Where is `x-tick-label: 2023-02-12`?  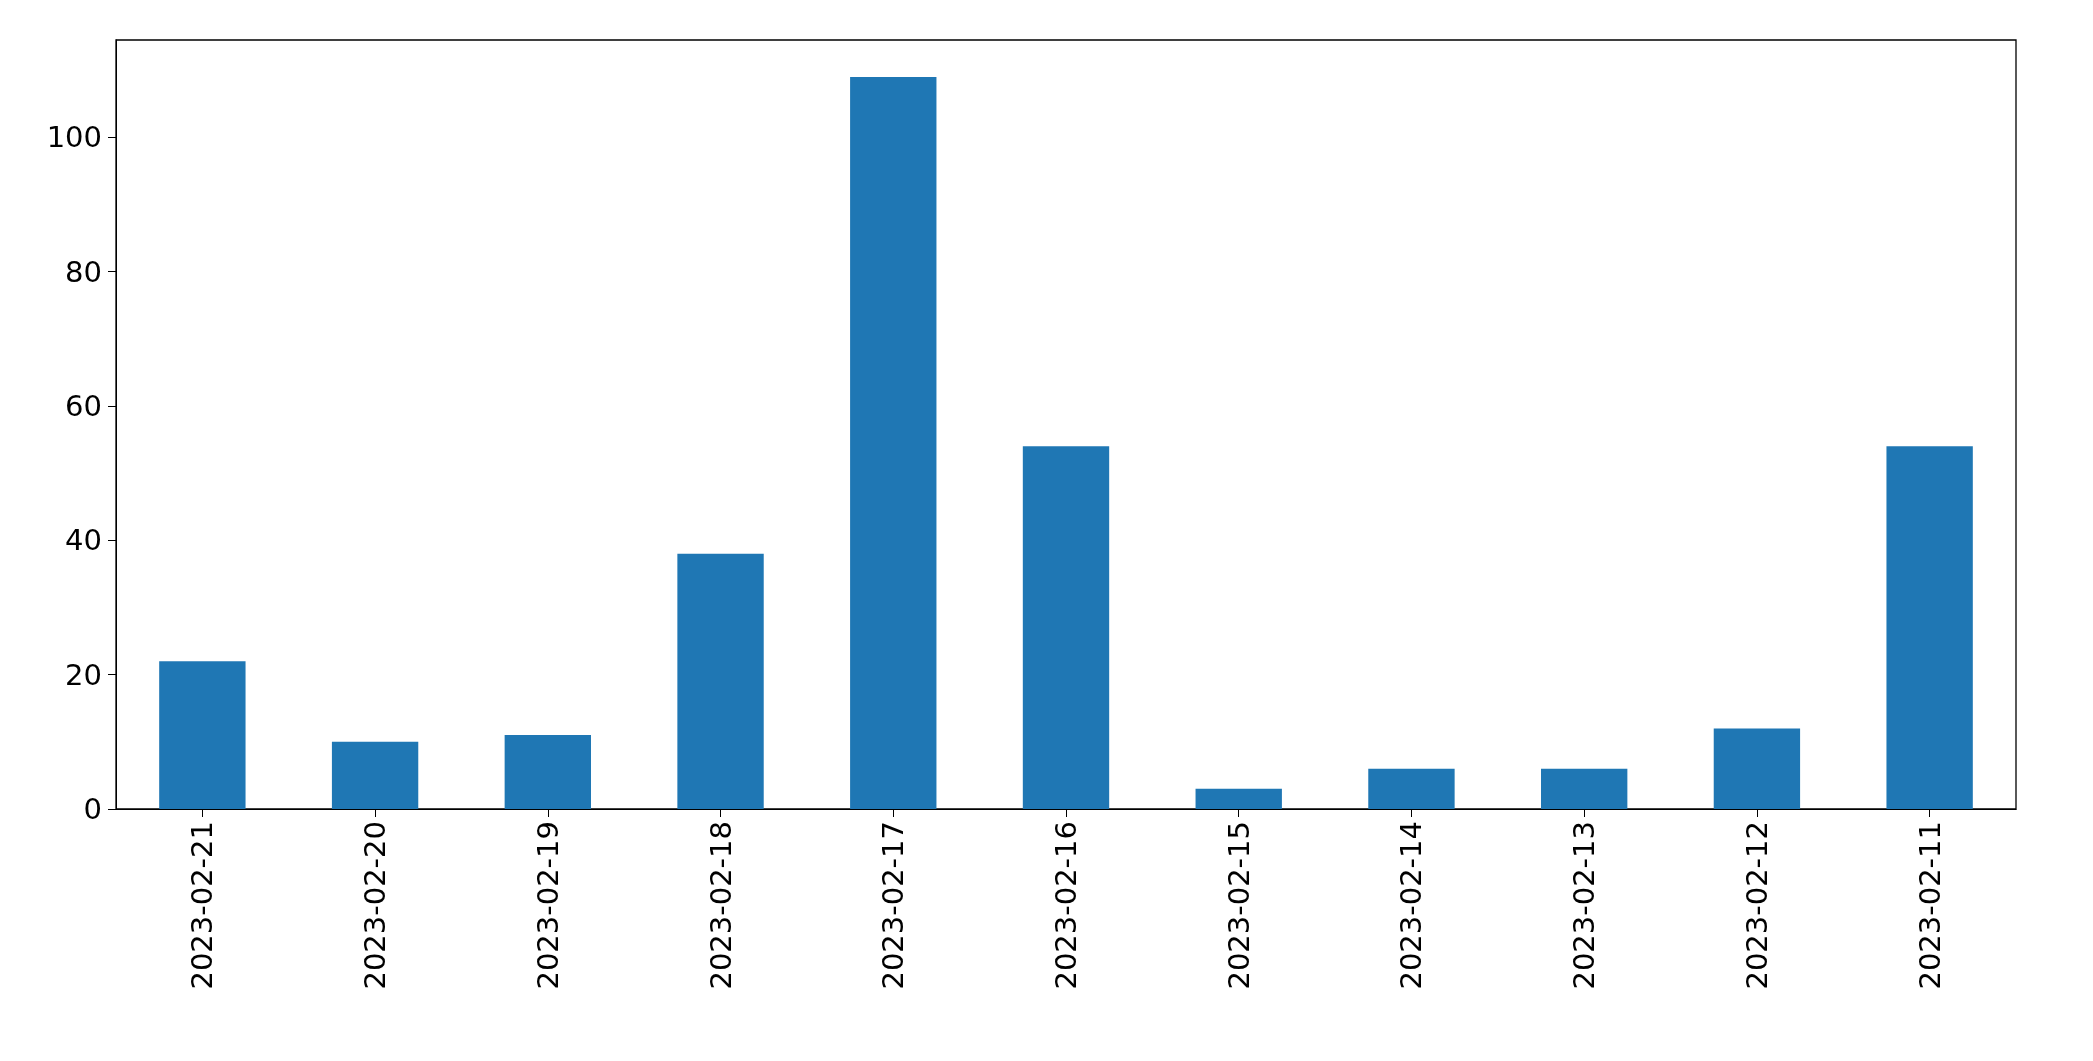
x-tick-label: 2023-02-12 is located at coordinates (1756, 905).